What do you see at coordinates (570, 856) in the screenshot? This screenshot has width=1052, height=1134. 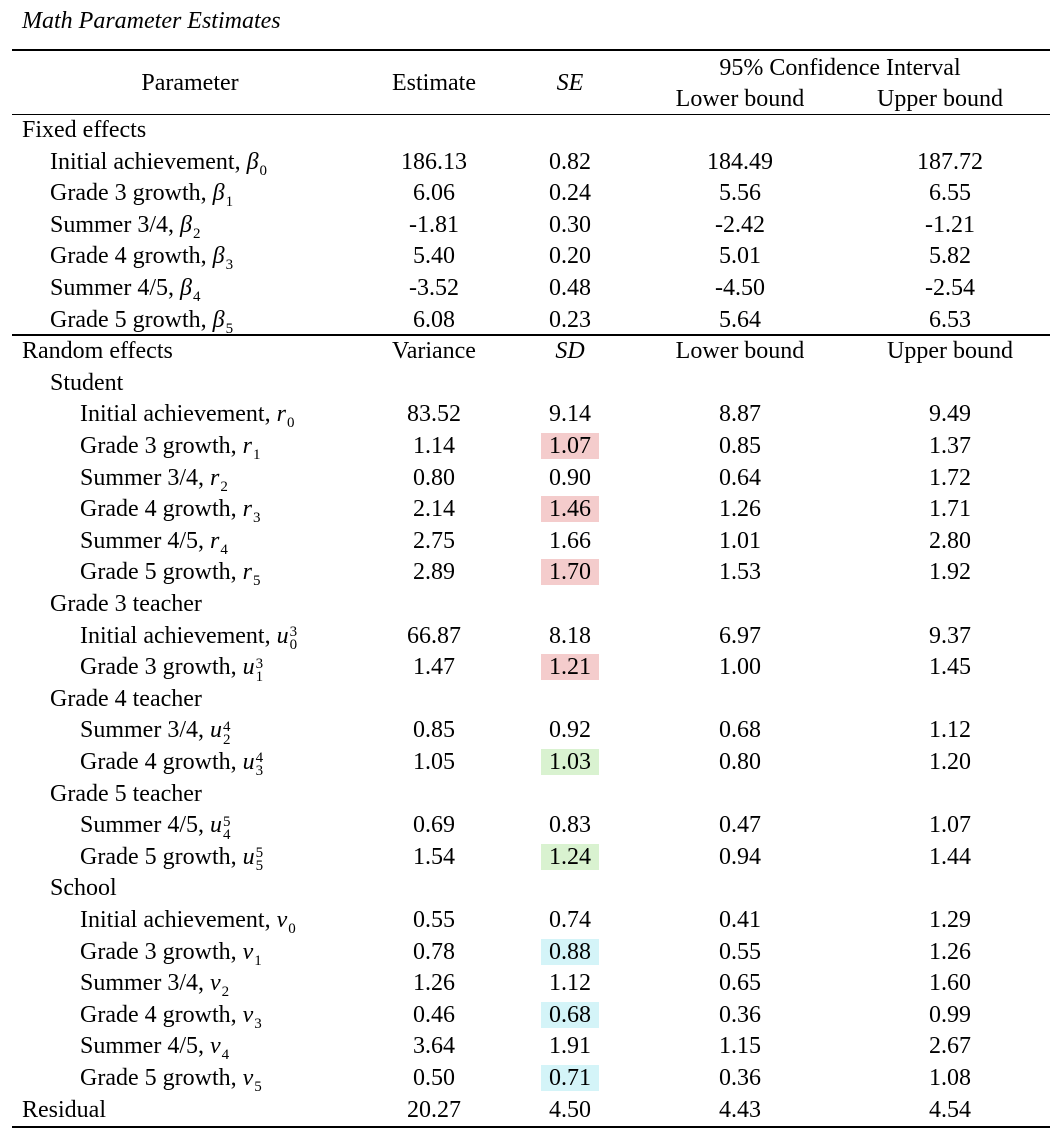 I see `se-value-highlight: 1.24` at bounding box center [570, 856].